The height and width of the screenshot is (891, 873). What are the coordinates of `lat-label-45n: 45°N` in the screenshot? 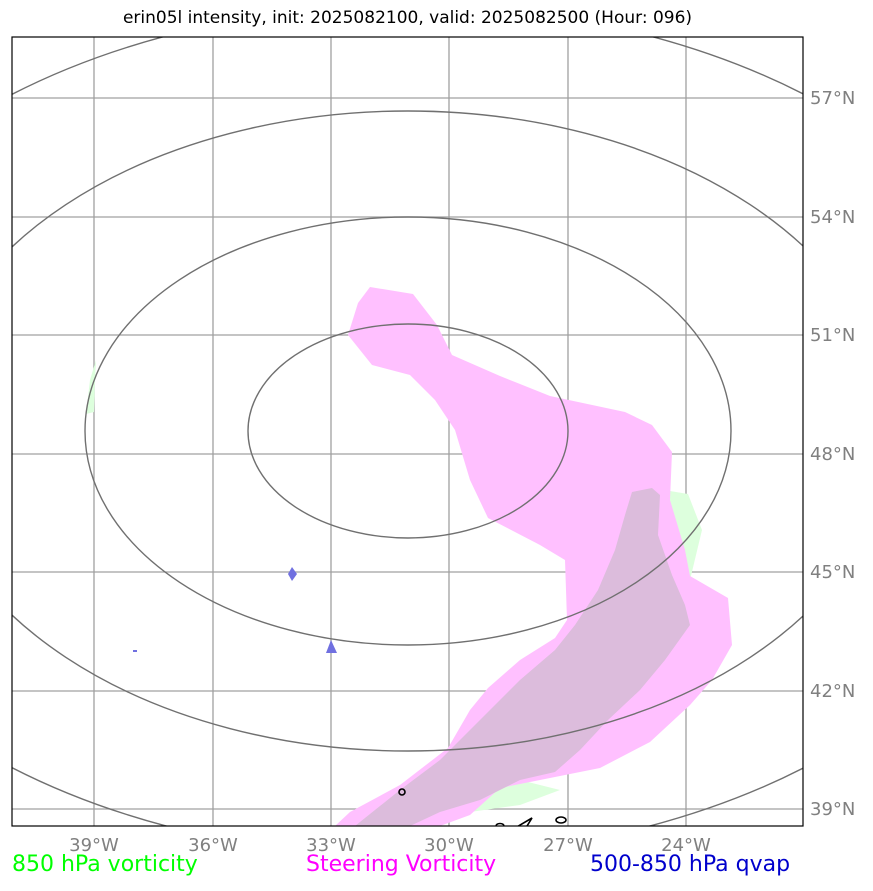 It's located at (832, 572).